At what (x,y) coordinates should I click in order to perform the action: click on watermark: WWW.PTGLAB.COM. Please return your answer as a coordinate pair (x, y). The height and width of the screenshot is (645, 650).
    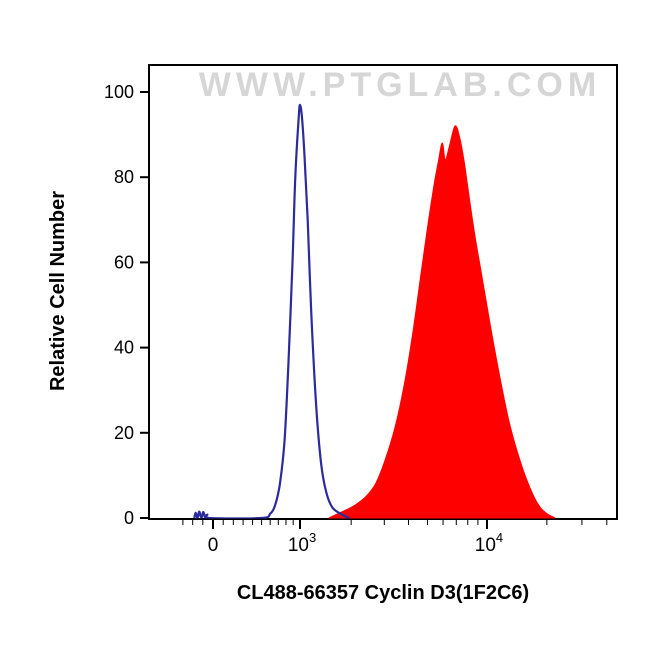
    Looking at the image, I should click on (400, 85).